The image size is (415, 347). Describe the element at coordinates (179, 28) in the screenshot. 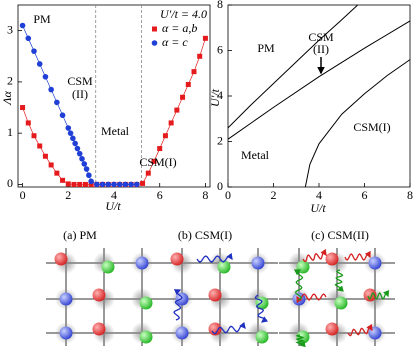

I see `legend-label: α = a,b` at that location.